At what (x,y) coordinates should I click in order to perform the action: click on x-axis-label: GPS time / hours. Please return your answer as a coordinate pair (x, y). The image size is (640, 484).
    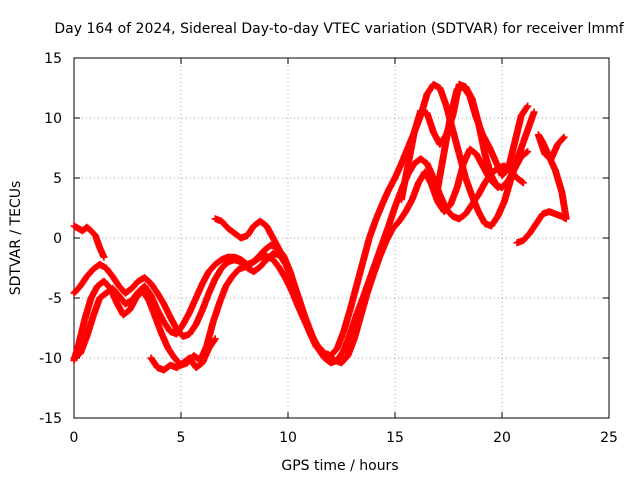
    Looking at the image, I should click on (339, 466).